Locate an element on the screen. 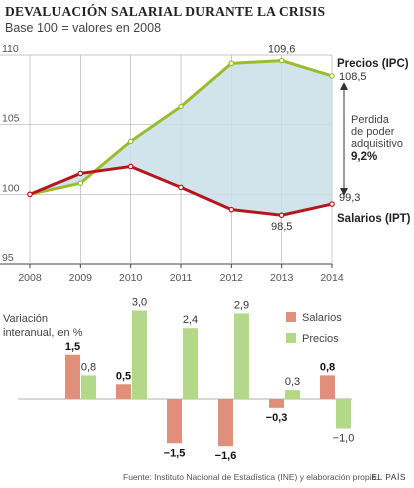 The width and height of the screenshot is (414, 488). legend-label-salarios: Salarios is located at coordinates (322, 318).